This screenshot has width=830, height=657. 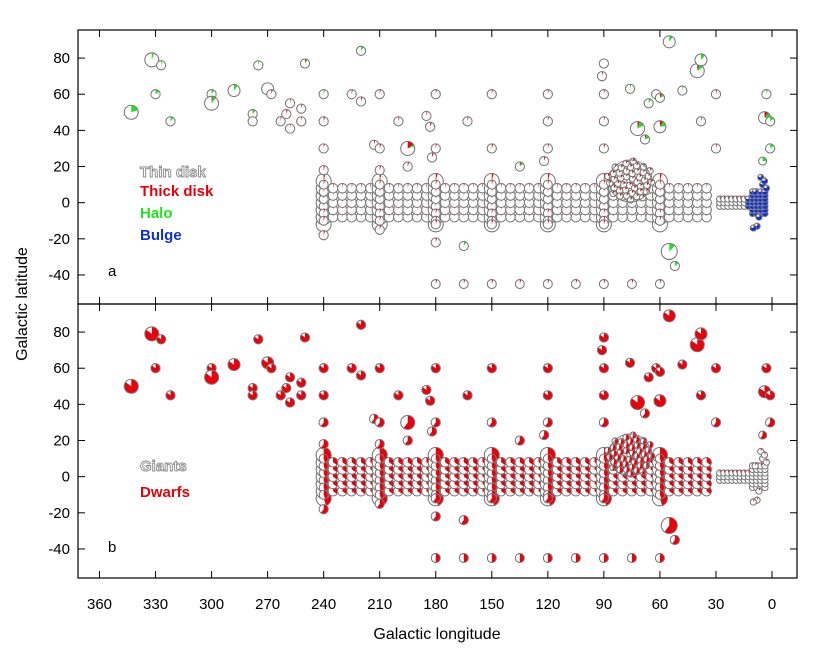 What do you see at coordinates (764, 181) in the screenshot?
I see `bulge-field-point` at bounding box center [764, 181].